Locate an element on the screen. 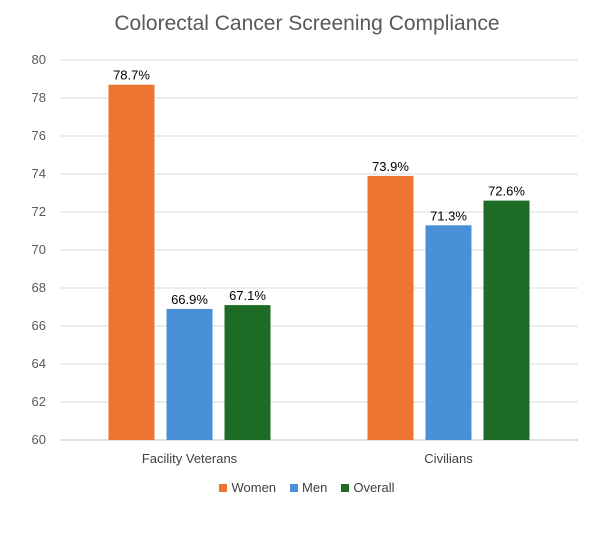  y-tick-label: 78 is located at coordinates (39, 97).